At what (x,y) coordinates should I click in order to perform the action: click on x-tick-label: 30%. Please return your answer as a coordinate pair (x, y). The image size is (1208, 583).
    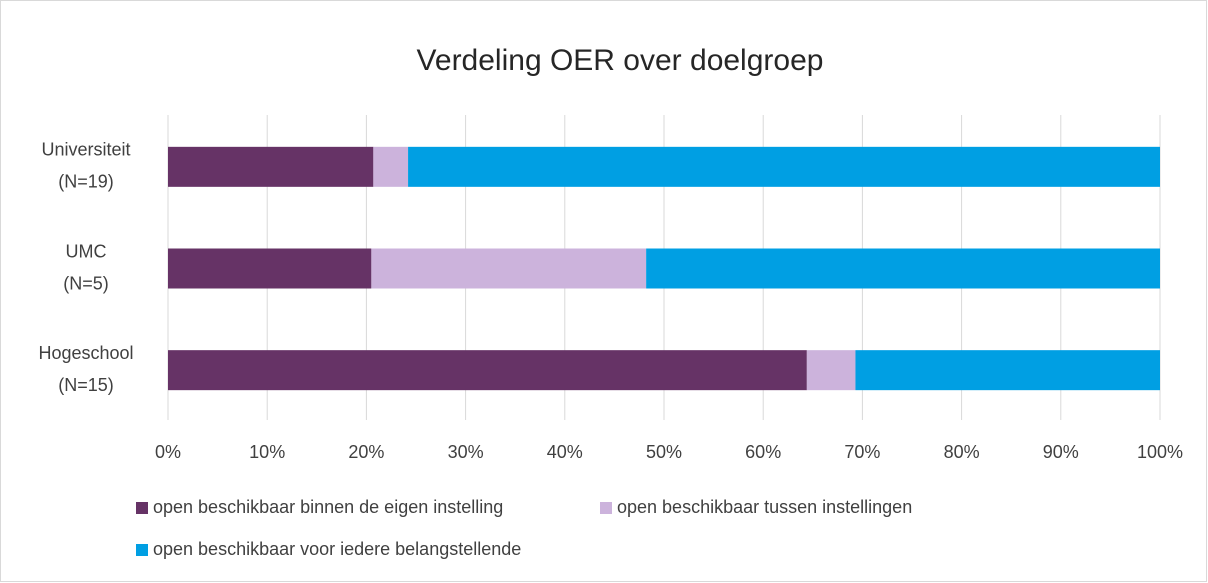
    Looking at the image, I should click on (466, 452).